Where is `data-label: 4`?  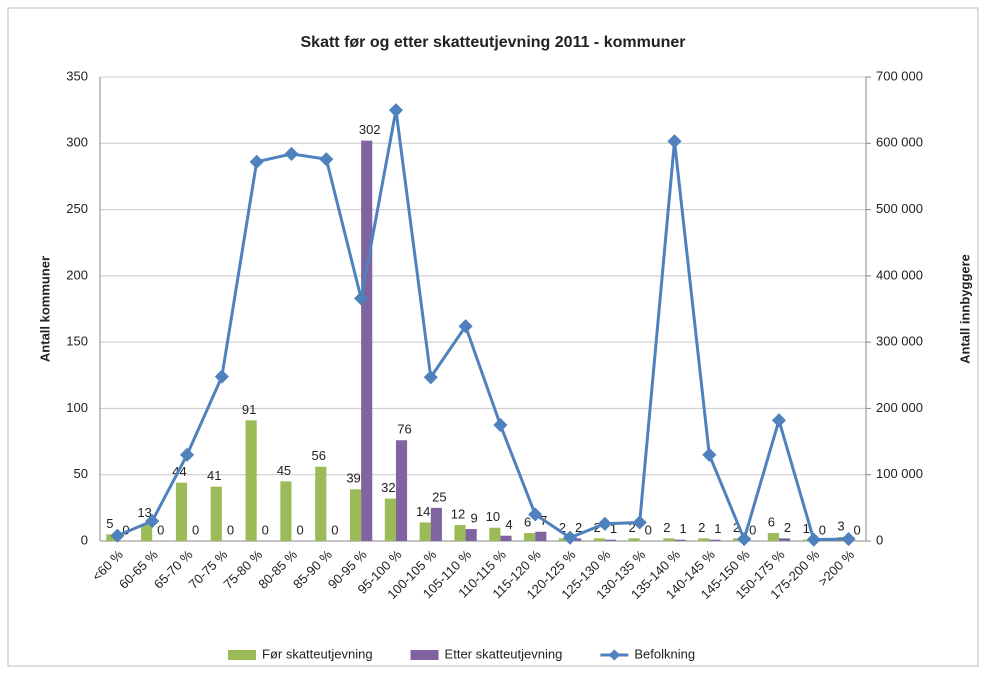
data-label: 4 is located at coordinates (508, 524).